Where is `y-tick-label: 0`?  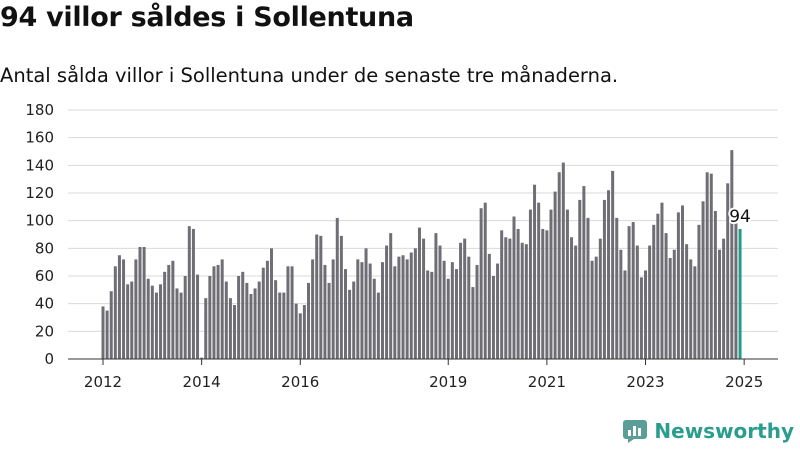 y-tick-label: 0 is located at coordinates (49, 359).